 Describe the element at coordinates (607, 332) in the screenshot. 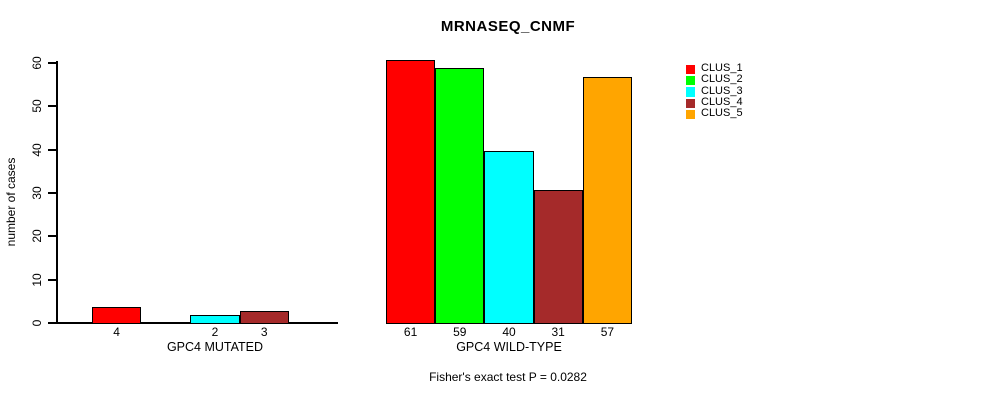

I see `bar-value-label: 57` at that location.